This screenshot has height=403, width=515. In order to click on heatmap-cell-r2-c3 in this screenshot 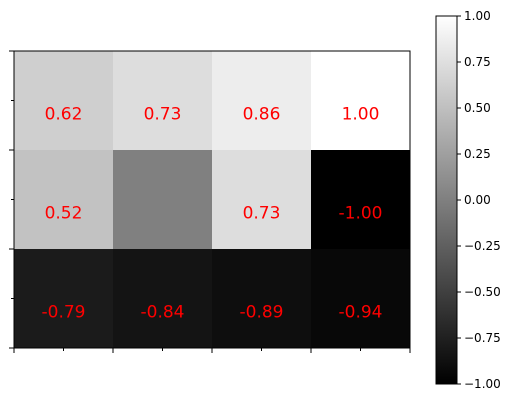, I will do `click(360, 298)`.